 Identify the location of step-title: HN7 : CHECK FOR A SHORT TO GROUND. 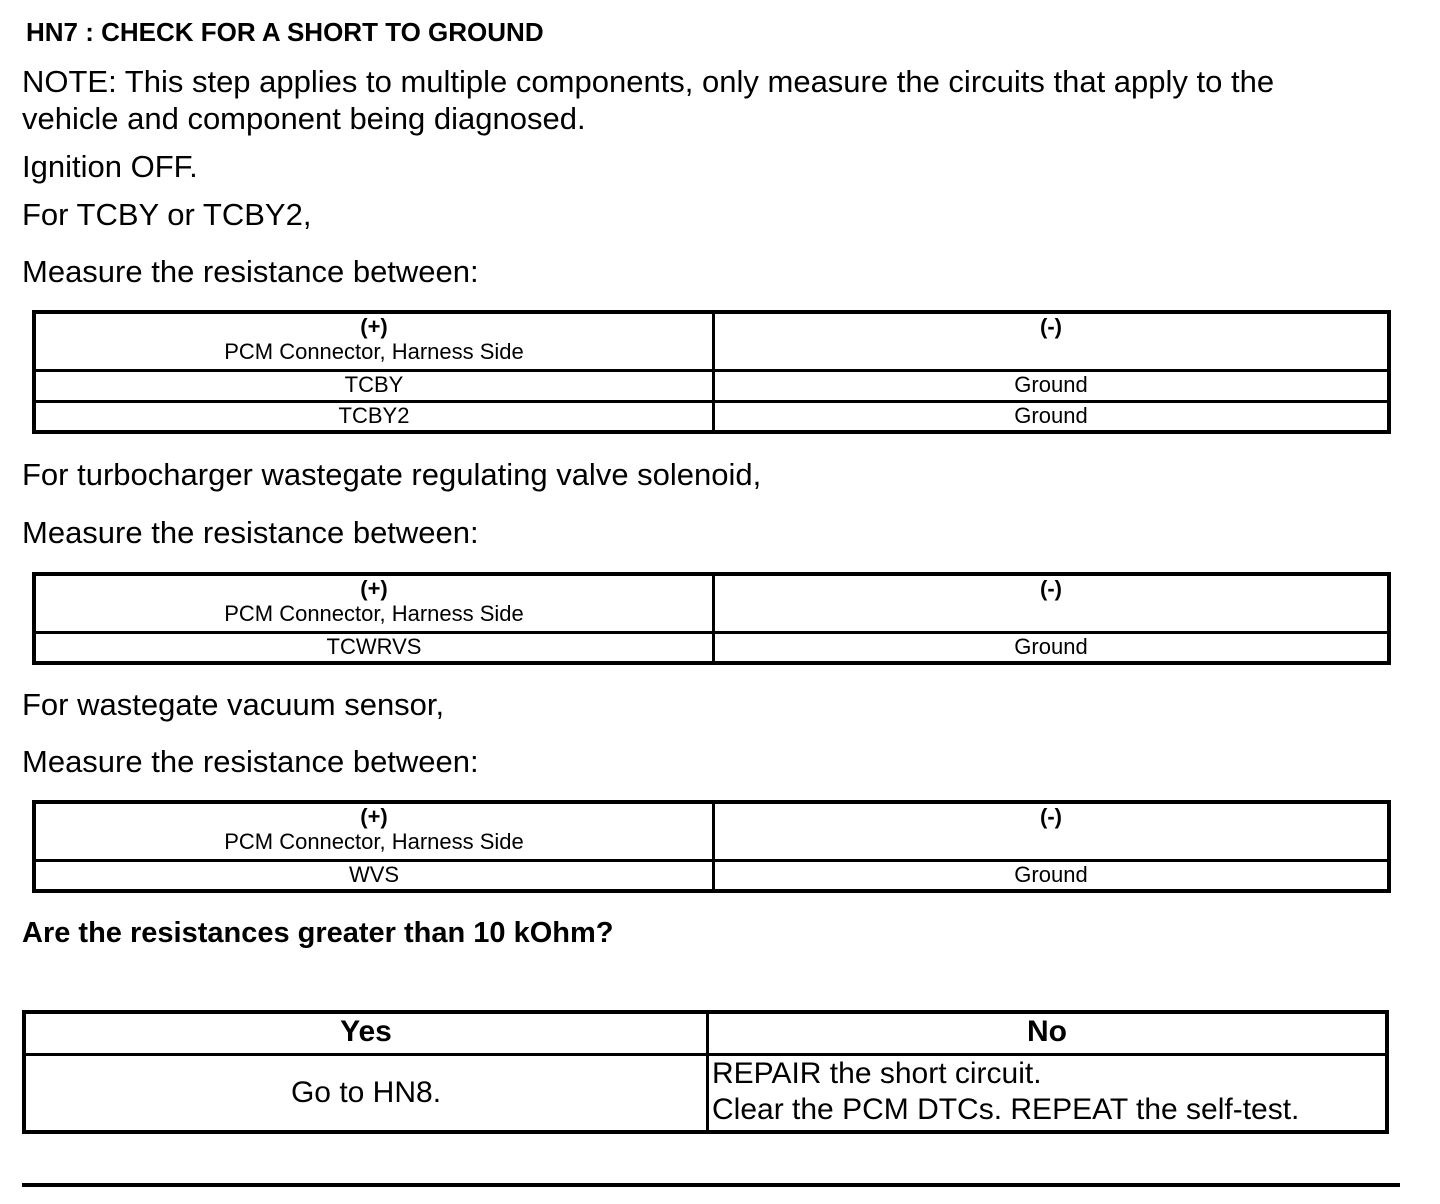
(285, 32).